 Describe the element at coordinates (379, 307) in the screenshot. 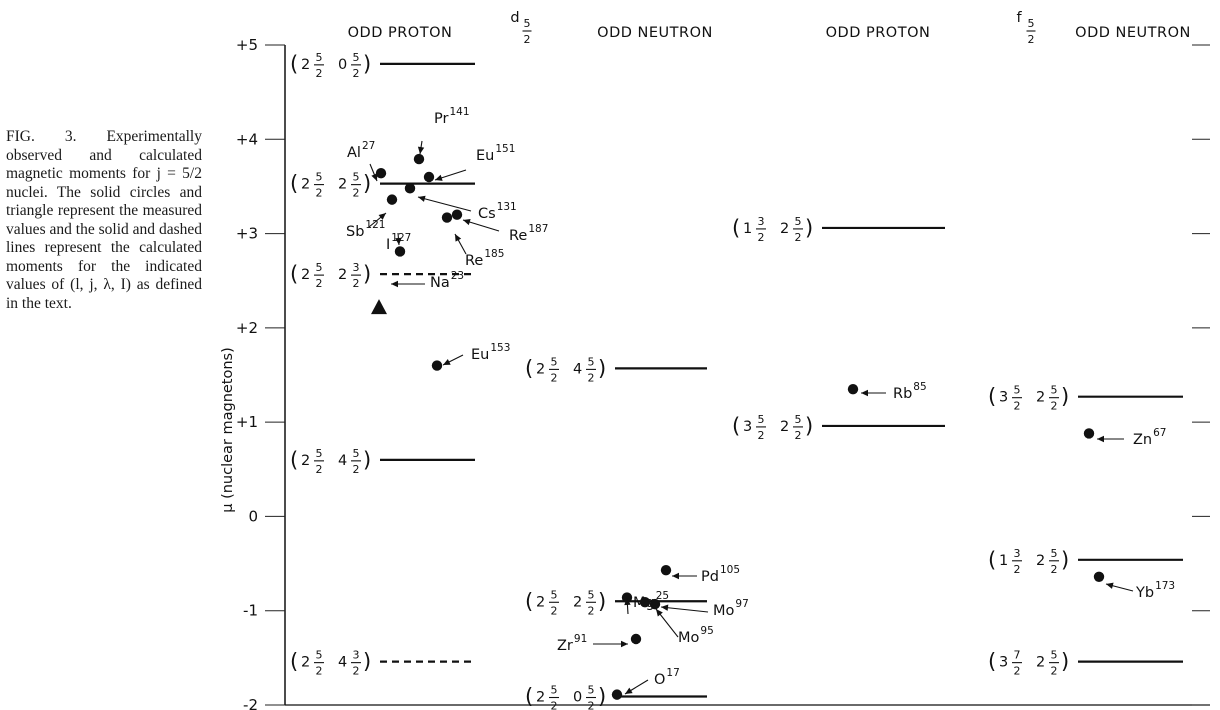

I see `measured-triangle` at that location.